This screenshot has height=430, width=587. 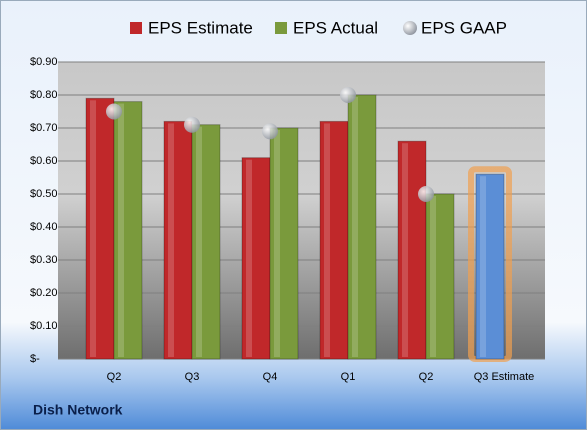 I want to click on y-tick-label: $0.60, so click(x=44, y=161).